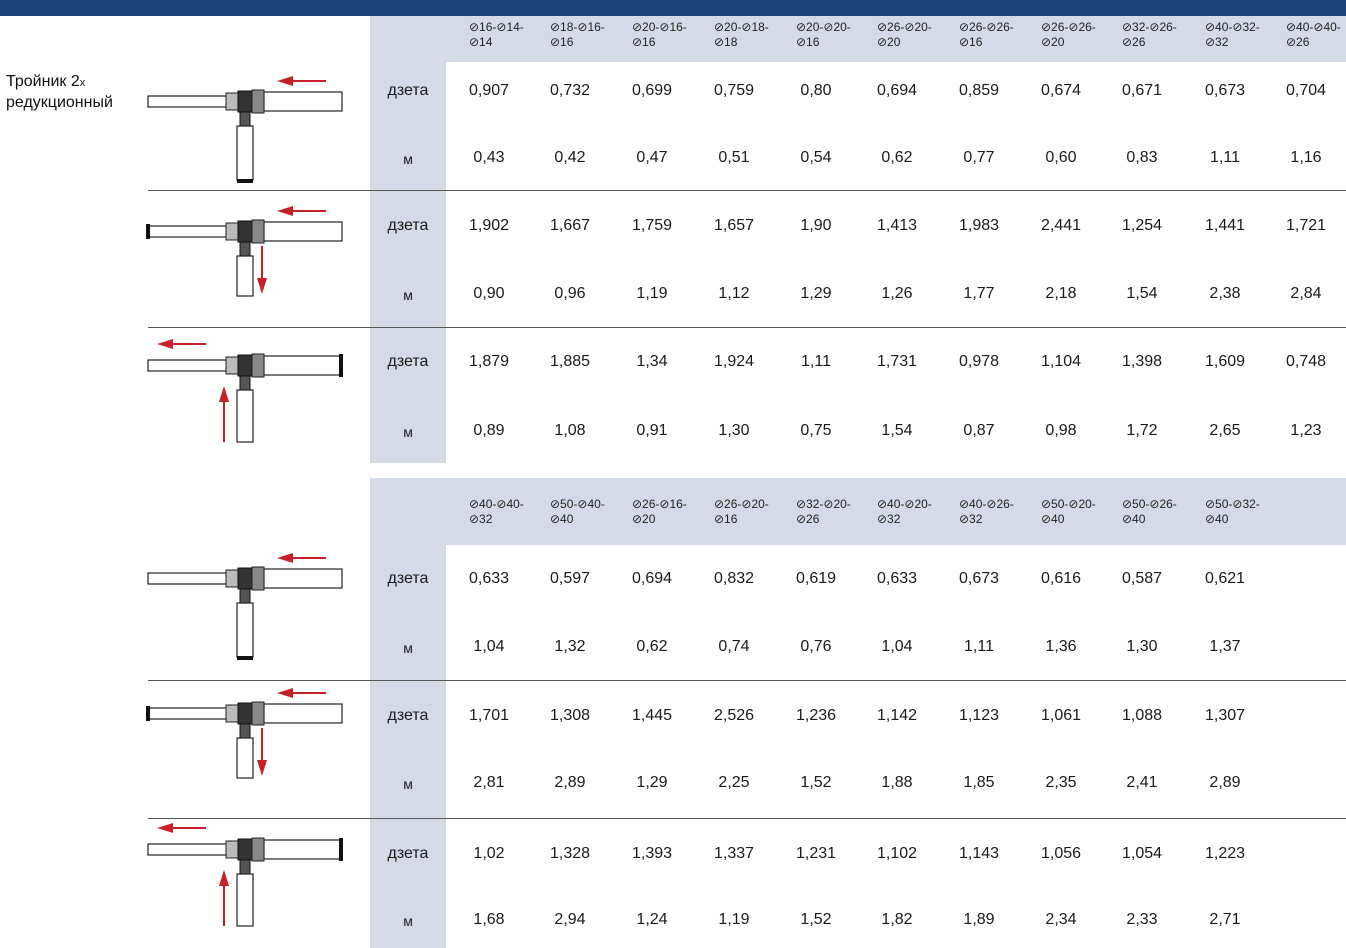 The width and height of the screenshot is (1346, 948). Describe the element at coordinates (1061, 646) in the screenshot. I see `m-value: 1,36` at that location.